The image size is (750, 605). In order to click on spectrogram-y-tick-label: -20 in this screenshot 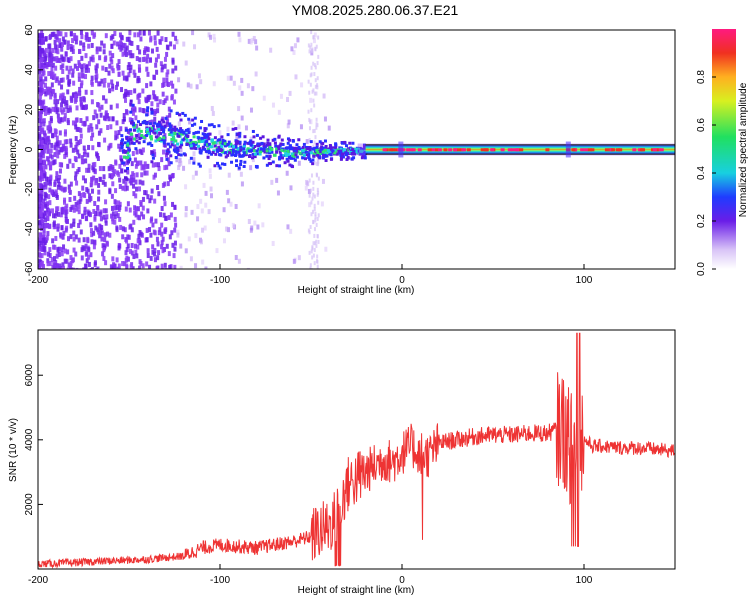, I will do `click(29, 189)`.